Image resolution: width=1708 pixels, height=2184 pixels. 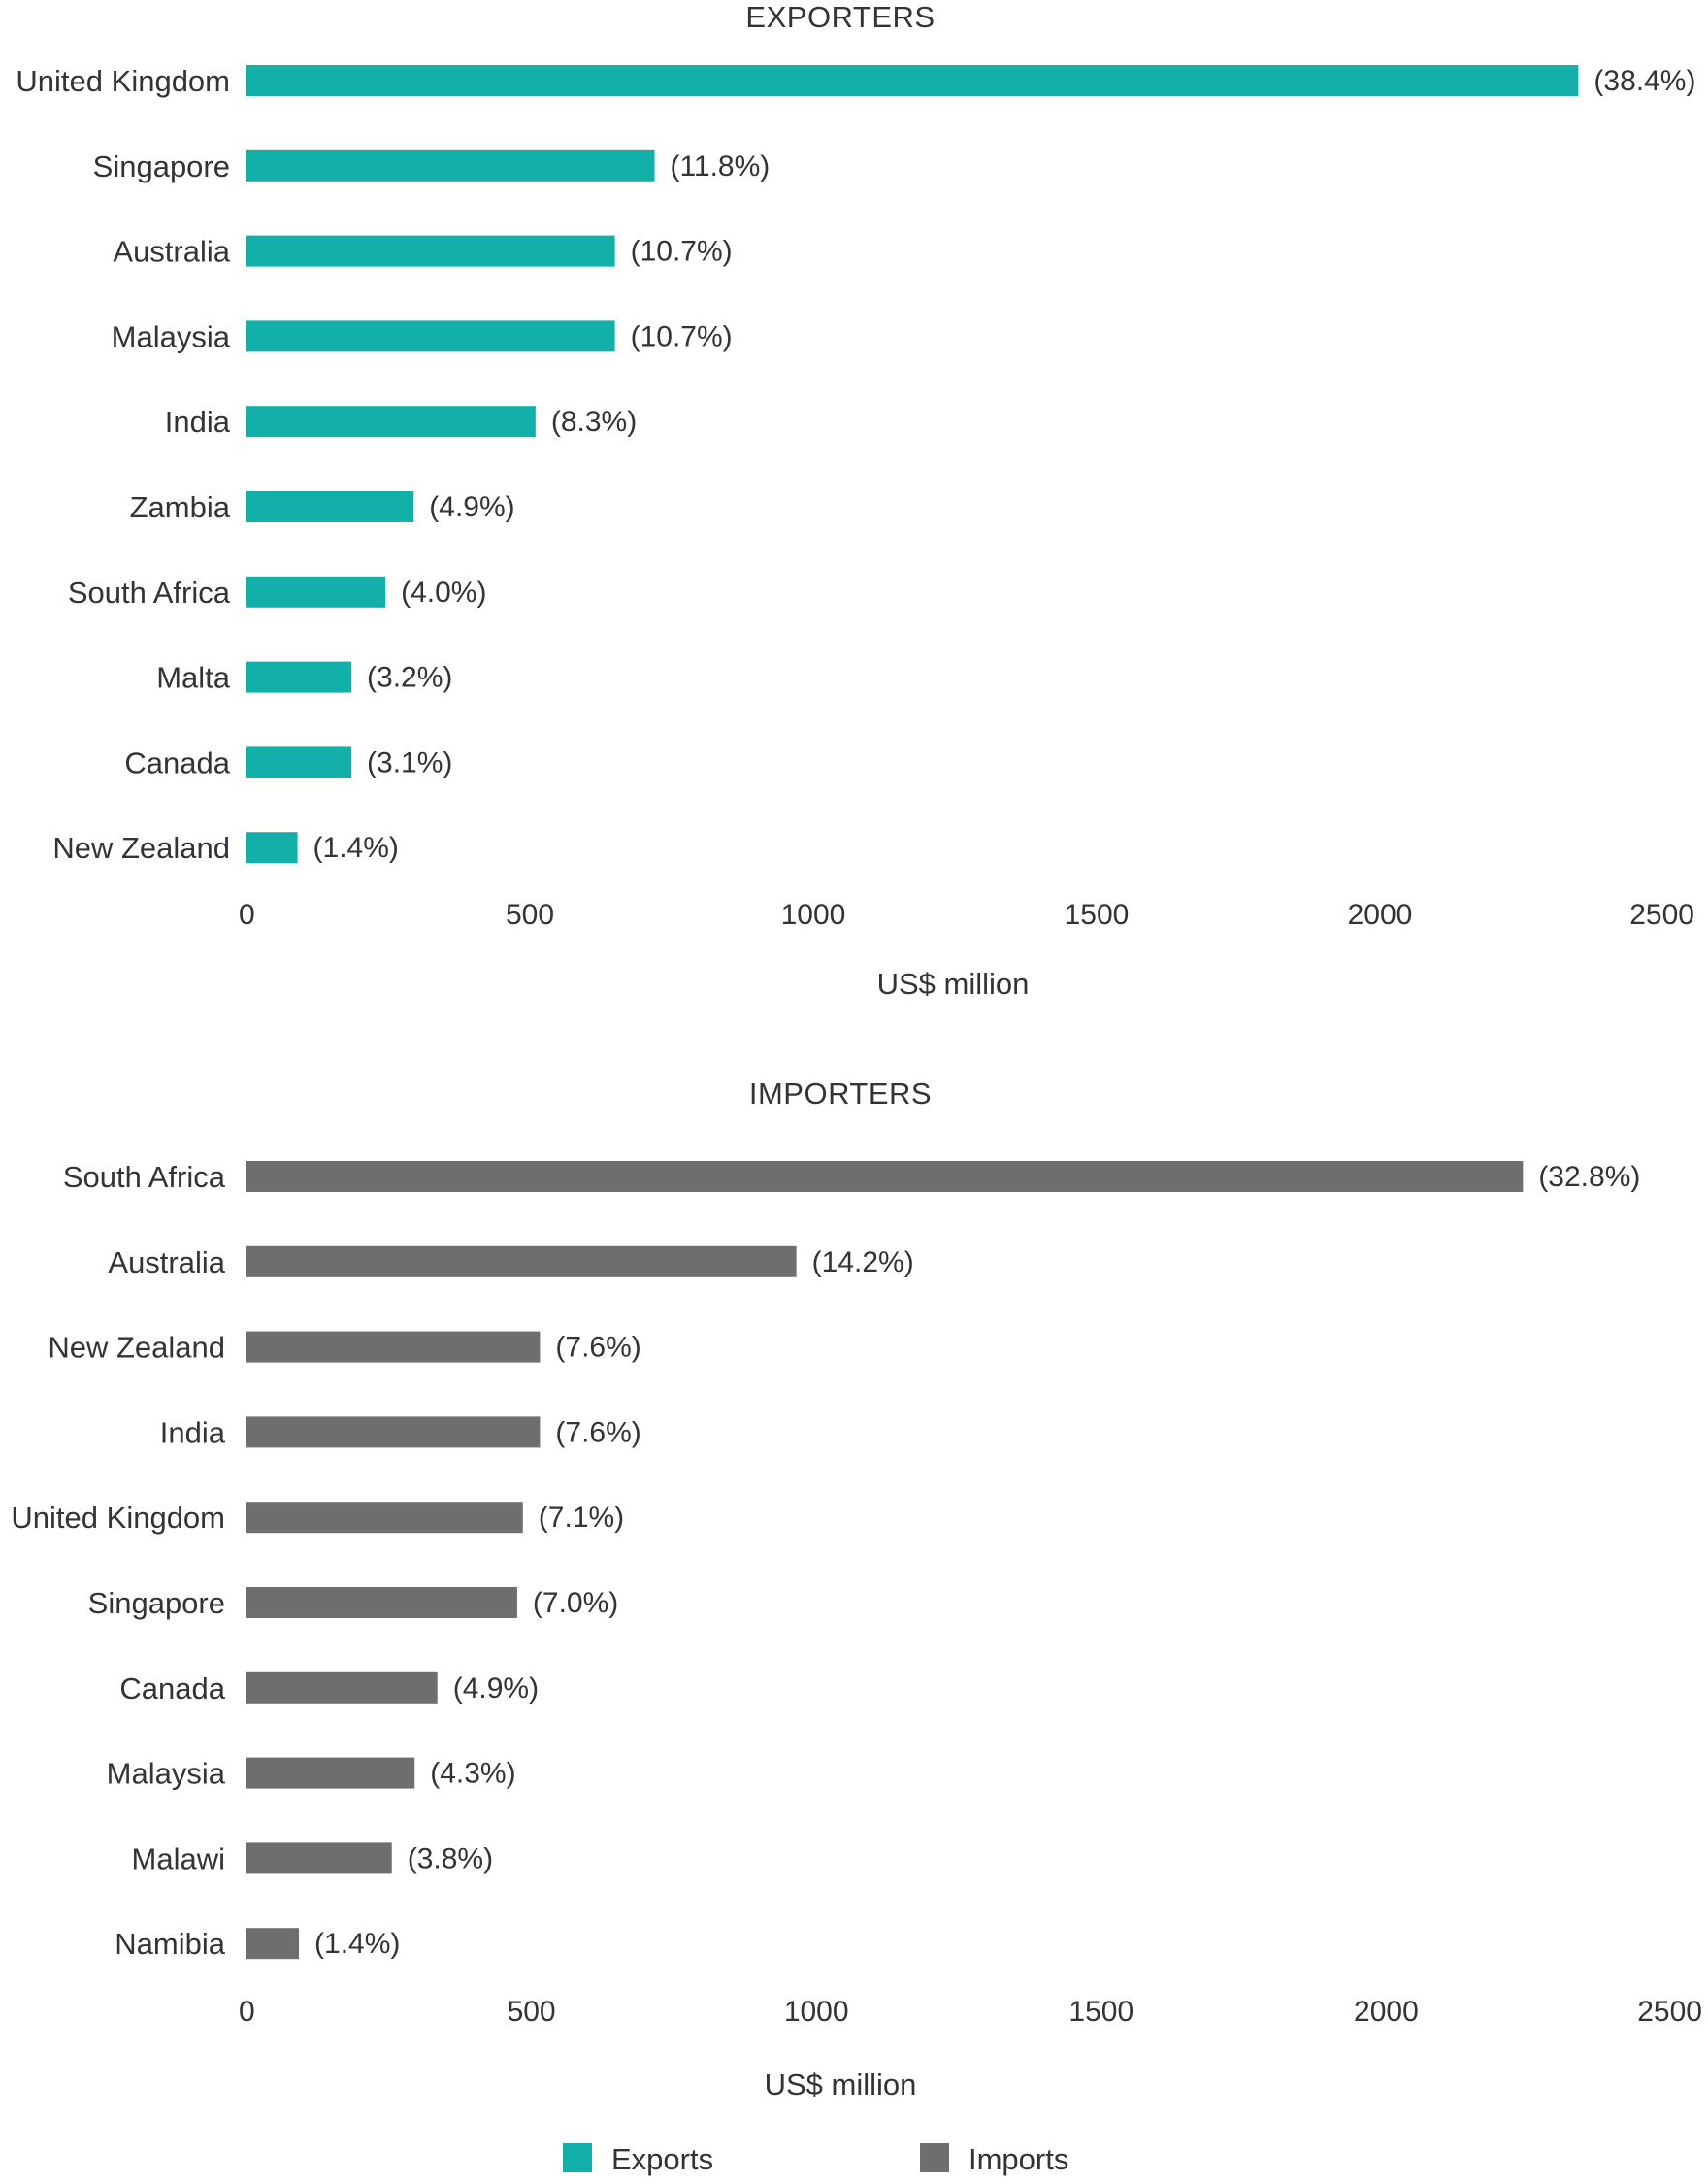 I want to click on chart-title: EXPORTERS, so click(x=840, y=17).